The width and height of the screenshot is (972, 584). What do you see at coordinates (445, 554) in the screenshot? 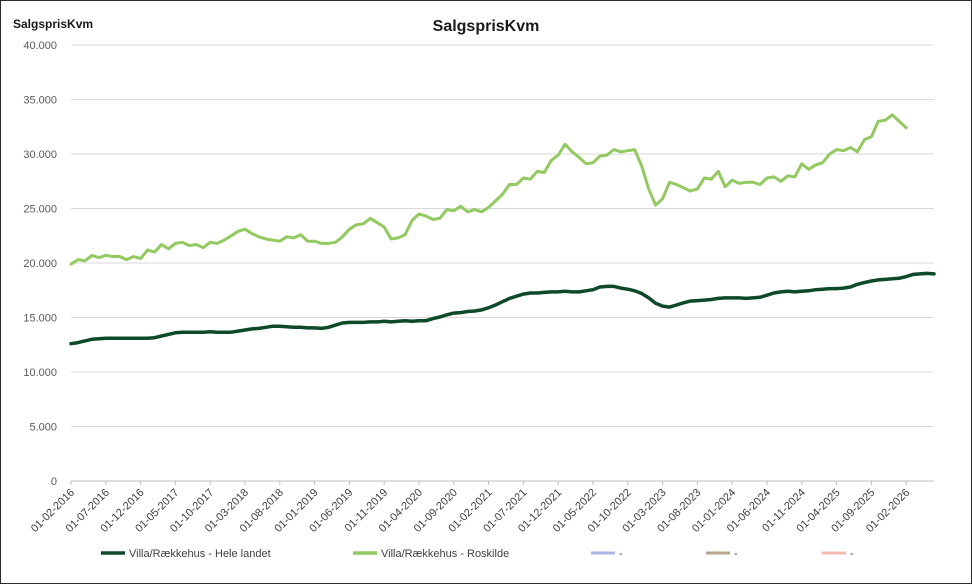
I see `legend-label-1: Villa/Rækkehus - Roskilde` at bounding box center [445, 554].